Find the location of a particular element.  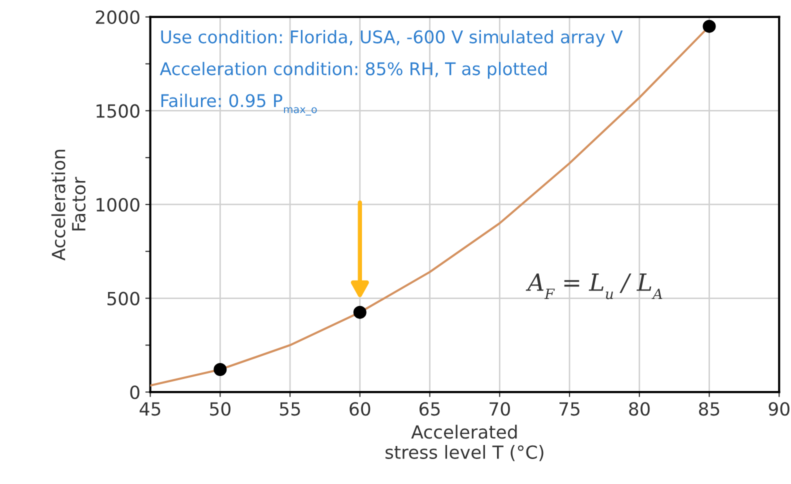

x-tick-label: 90 is located at coordinates (779, 409).